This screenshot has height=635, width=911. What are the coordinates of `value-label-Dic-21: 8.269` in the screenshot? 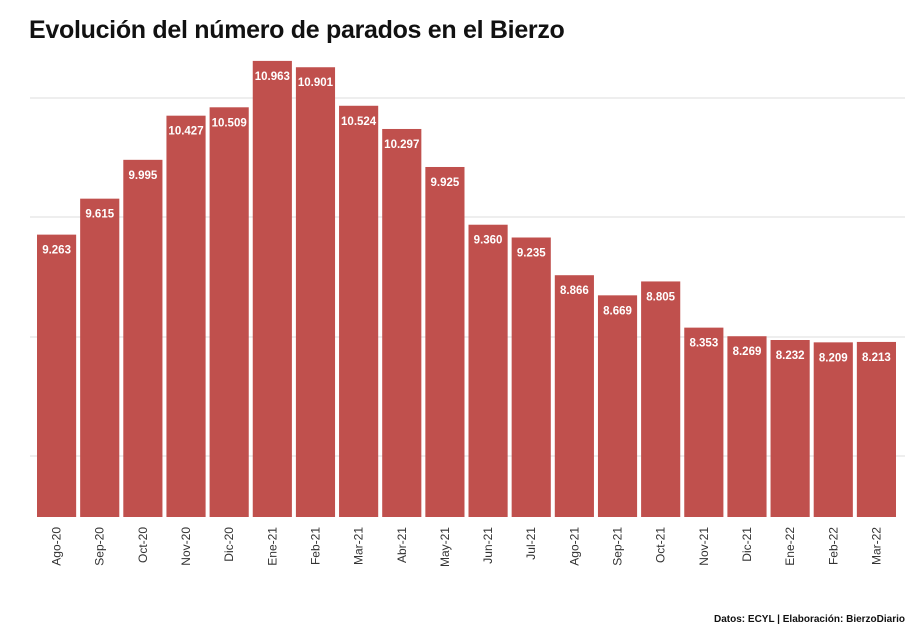 It's located at (747, 352).